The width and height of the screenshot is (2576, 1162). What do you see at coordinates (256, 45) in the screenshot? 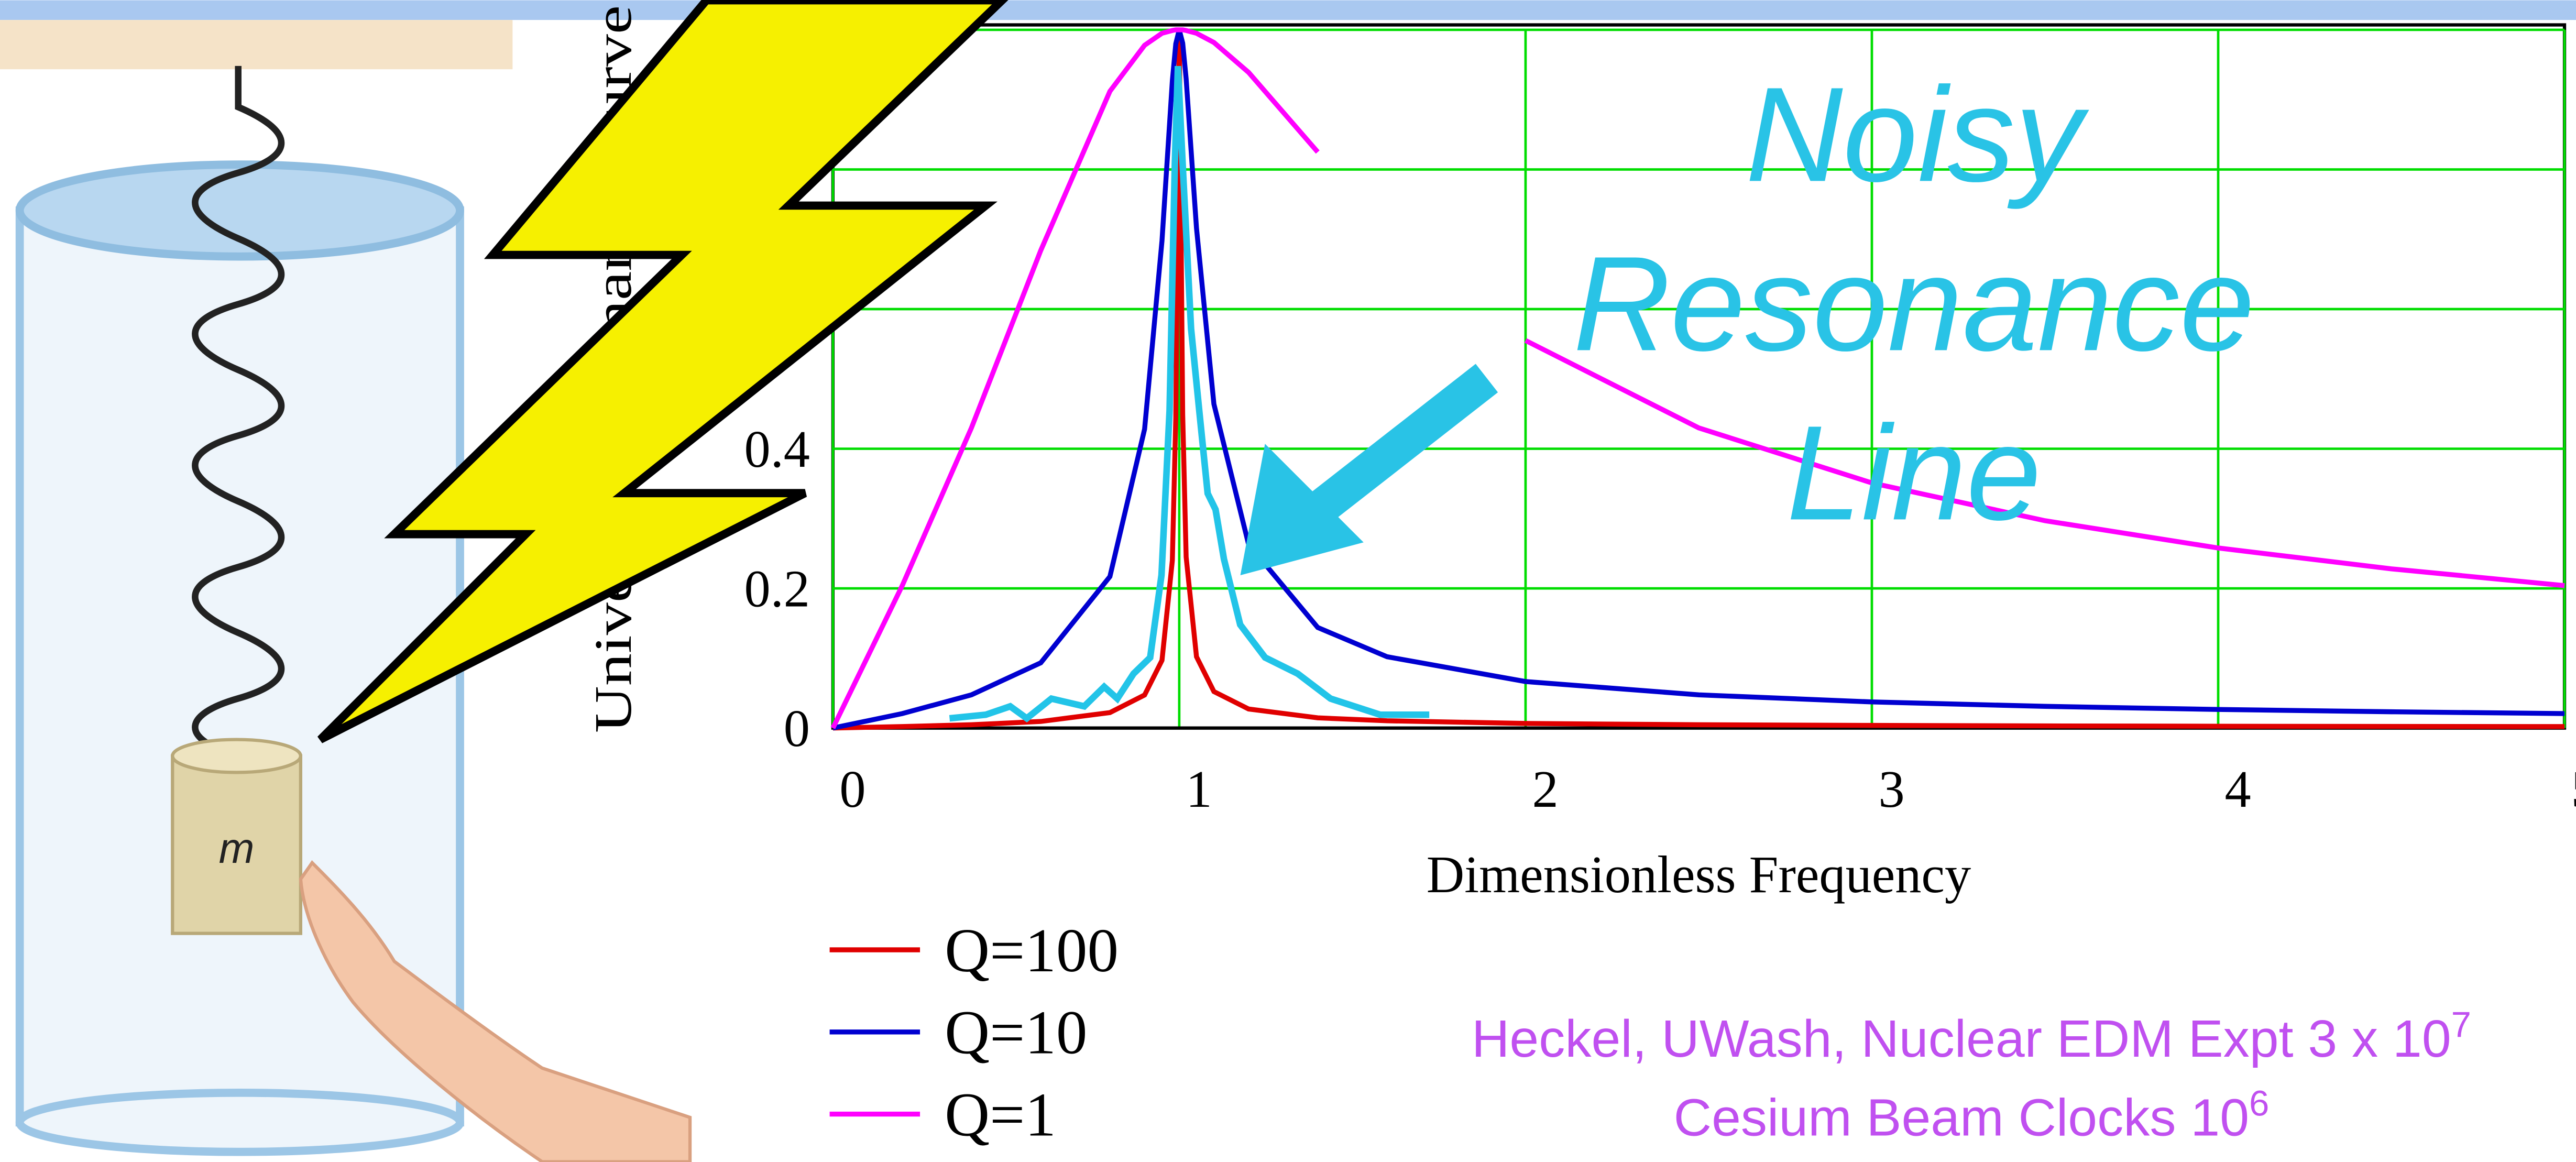
I see `label-box` at bounding box center [256, 45].